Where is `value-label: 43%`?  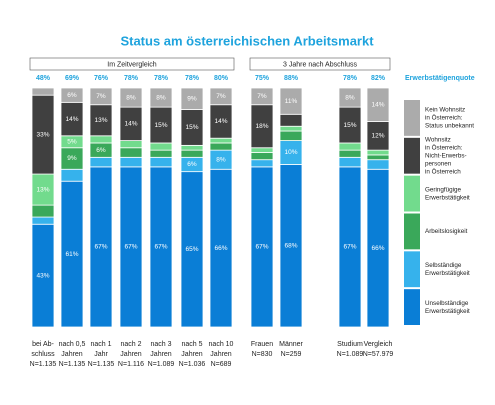
value-label: 43% is located at coordinates (42, 275).